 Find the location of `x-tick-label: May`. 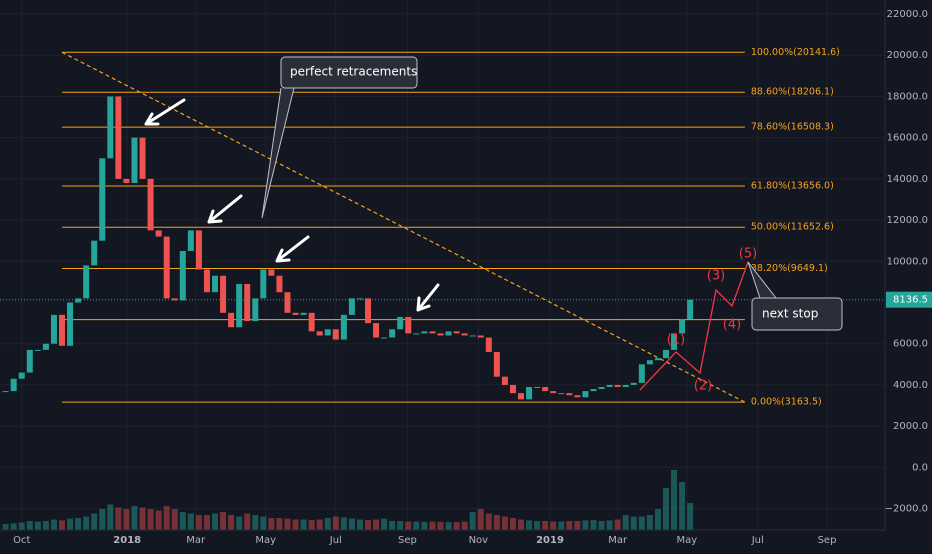

x-tick-label: May is located at coordinates (265, 540).